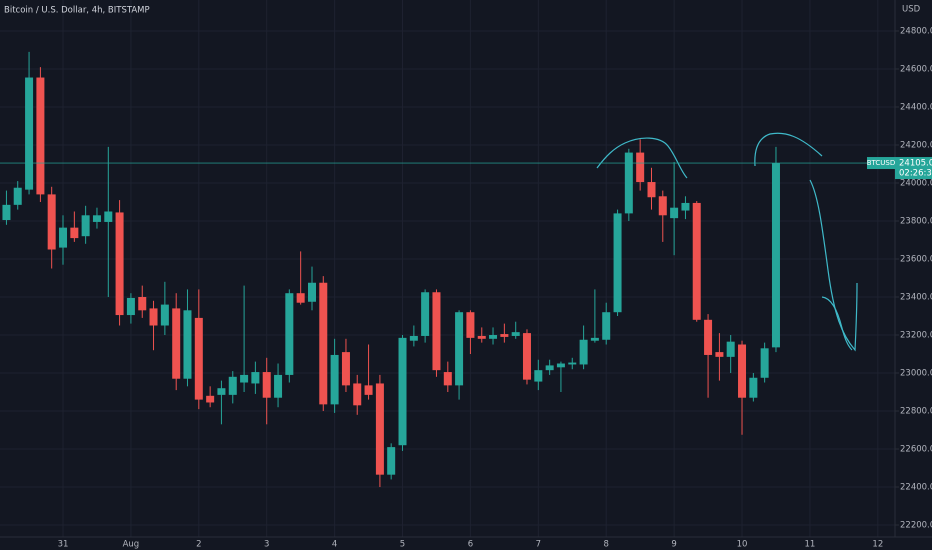 The width and height of the screenshot is (932, 550). What do you see at coordinates (606, 545) in the screenshot?
I see `x-tick-label: 8` at bounding box center [606, 545].